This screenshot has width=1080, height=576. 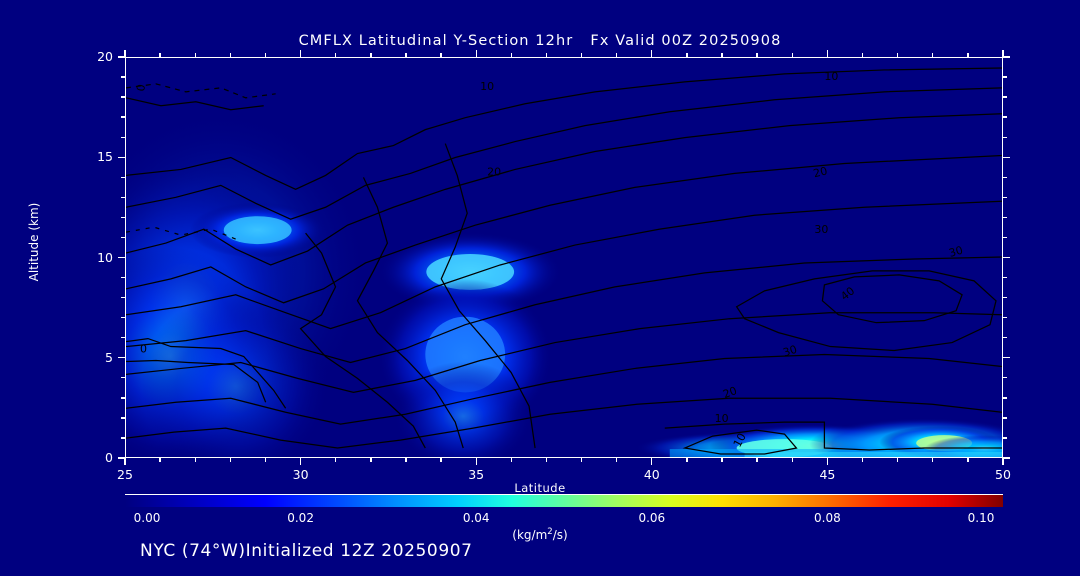 What do you see at coordinates (105, 56) in the screenshot?
I see `y-tick-label: 20` at bounding box center [105, 56].